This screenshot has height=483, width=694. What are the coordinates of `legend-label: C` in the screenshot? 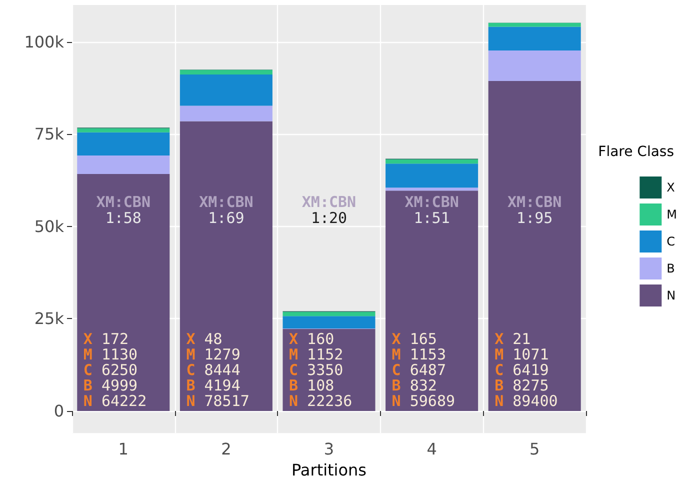 It's located at (671, 241).